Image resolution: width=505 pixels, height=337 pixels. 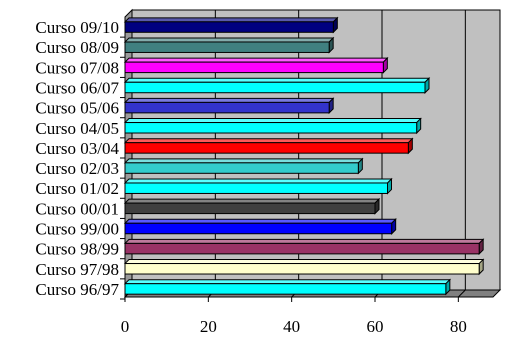 I want to click on x-tick-label: 20, so click(x=208, y=326).